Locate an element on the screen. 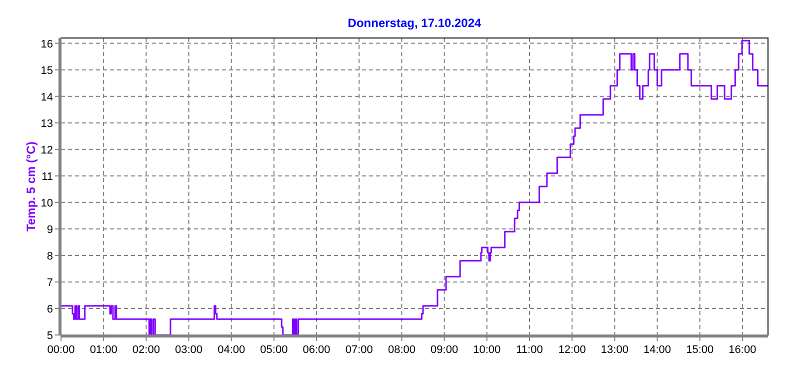  x-tick-label: 05:00 is located at coordinates (274, 350).